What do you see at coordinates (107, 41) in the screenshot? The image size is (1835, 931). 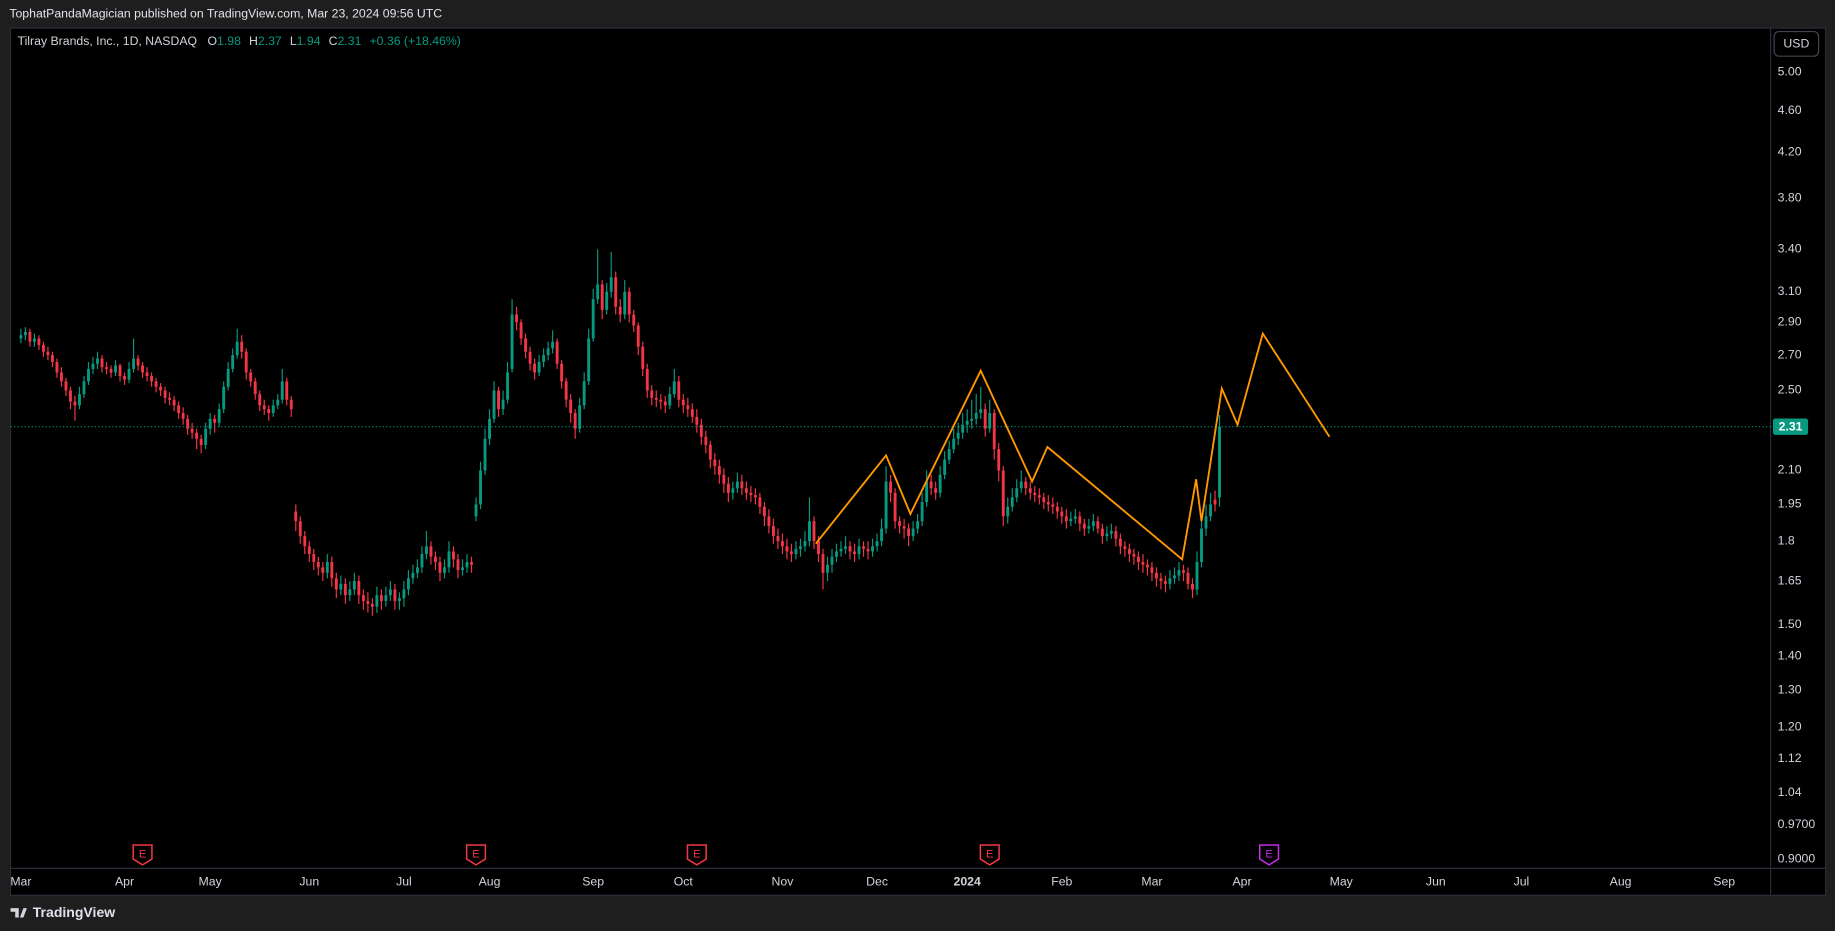 I see `symbol-title: Tilray Brands, Inc., 1D, NASDAQ` at bounding box center [107, 41].